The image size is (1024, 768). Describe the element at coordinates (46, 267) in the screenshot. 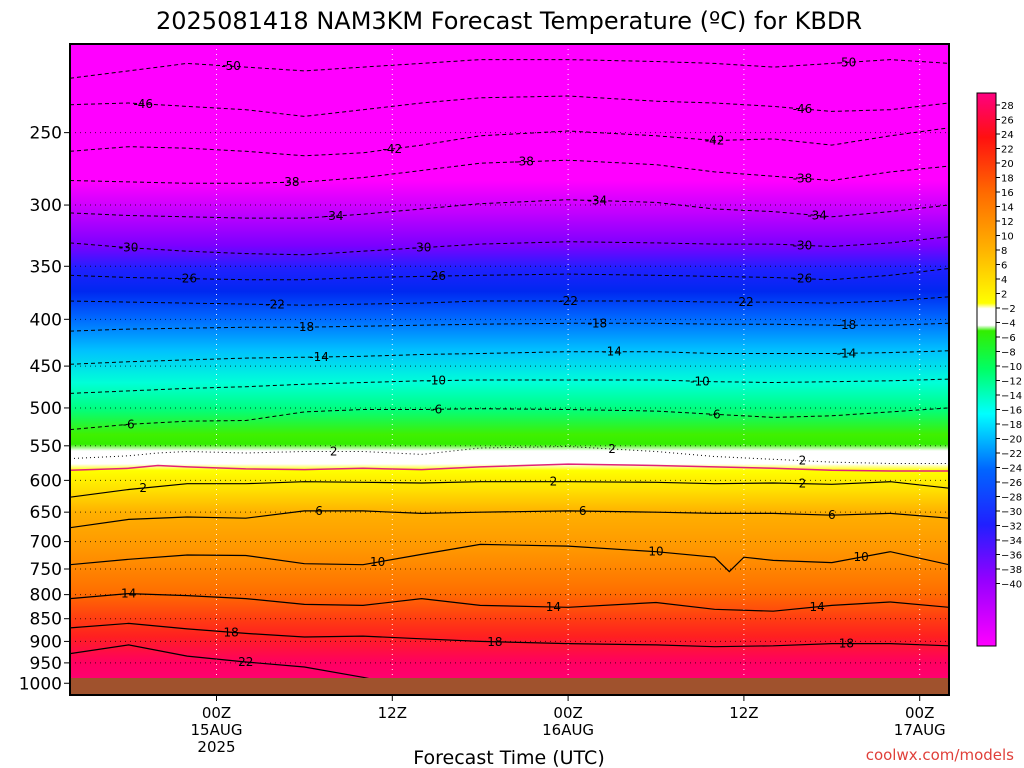

I see `pressure-tick-label: 350` at that location.